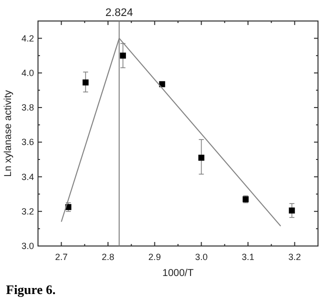 This screenshot has width=329, height=302. I want to click on y-tick-label: 3.0, so click(27, 246).